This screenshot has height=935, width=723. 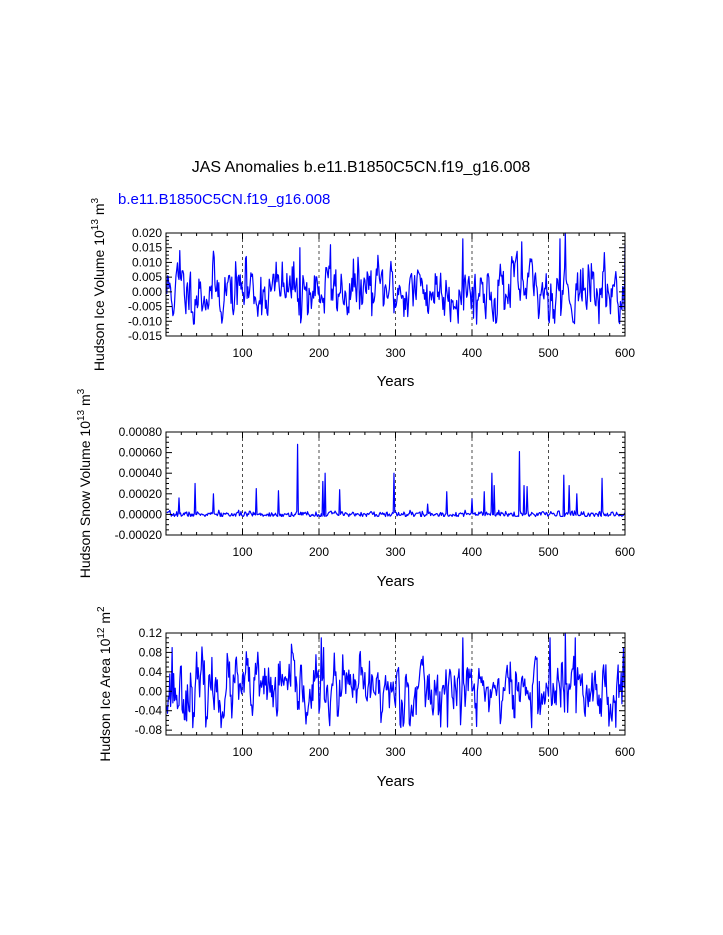 What do you see at coordinates (149, 730) in the screenshot?
I see `y-tick-label: -0.08` at bounding box center [149, 730].